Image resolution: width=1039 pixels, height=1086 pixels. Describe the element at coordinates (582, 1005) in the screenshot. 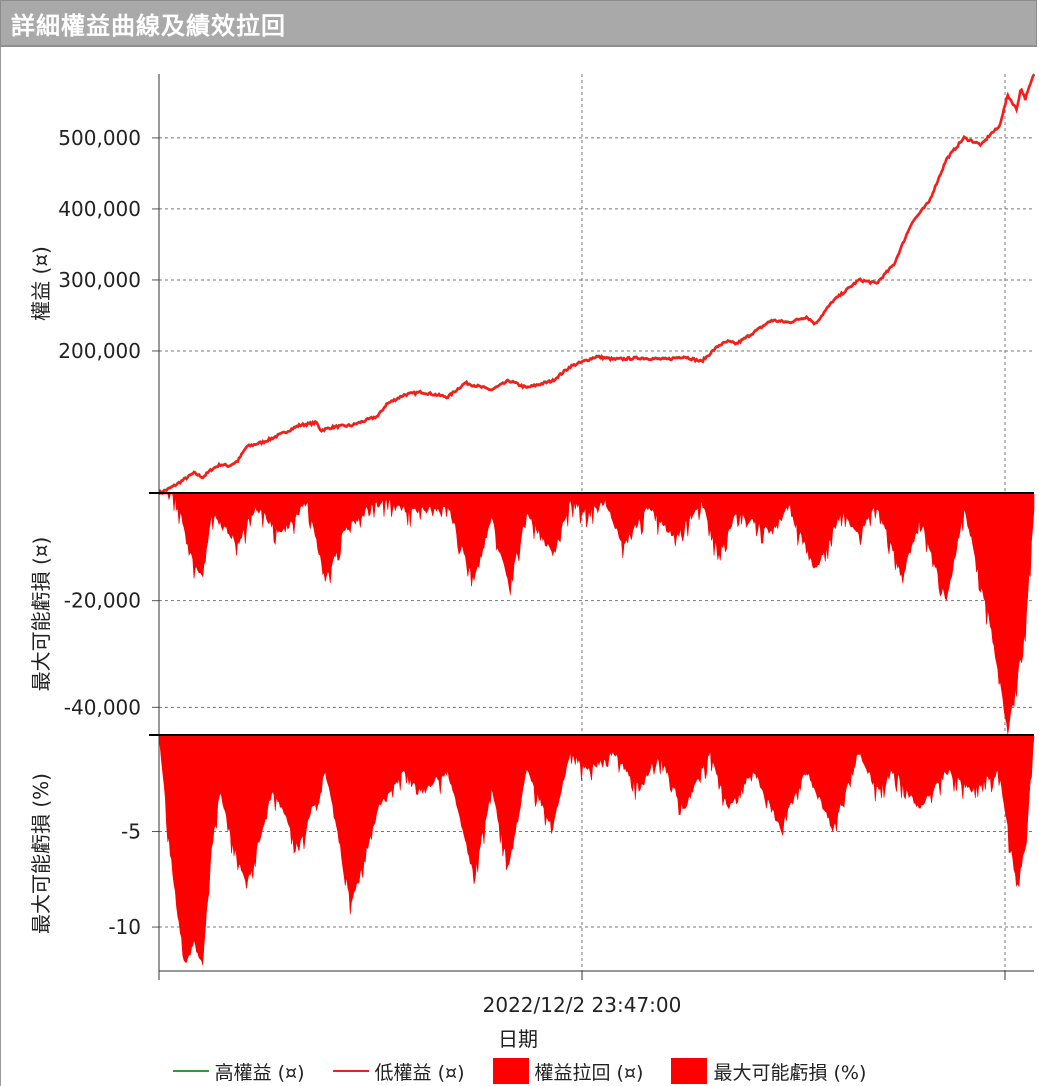

I see `x-tick-label: 2022/12/2 23:47:00` at that location.